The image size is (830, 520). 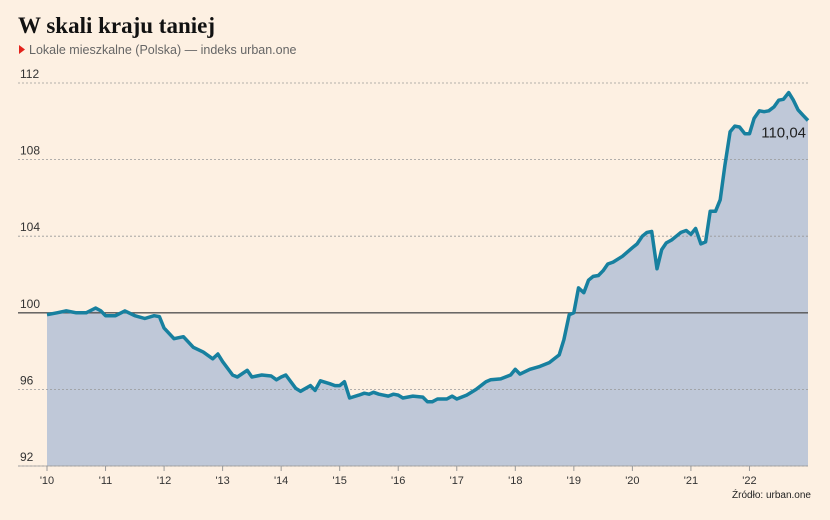 What do you see at coordinates (30, 151) in the screenshot?
I see `y-tick-label: 108` at bounding box center [30, 151].